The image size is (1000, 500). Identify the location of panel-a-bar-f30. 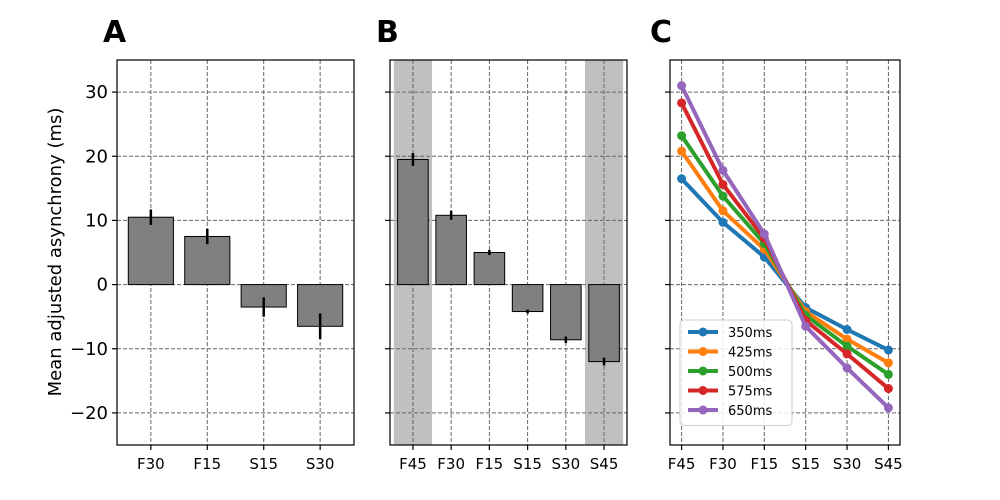
(150, 251).